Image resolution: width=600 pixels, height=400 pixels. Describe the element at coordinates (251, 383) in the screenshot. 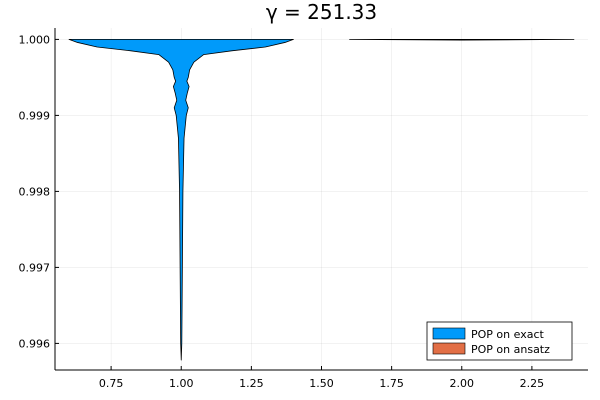

I see `x-tick-label: 1.25` at that location.